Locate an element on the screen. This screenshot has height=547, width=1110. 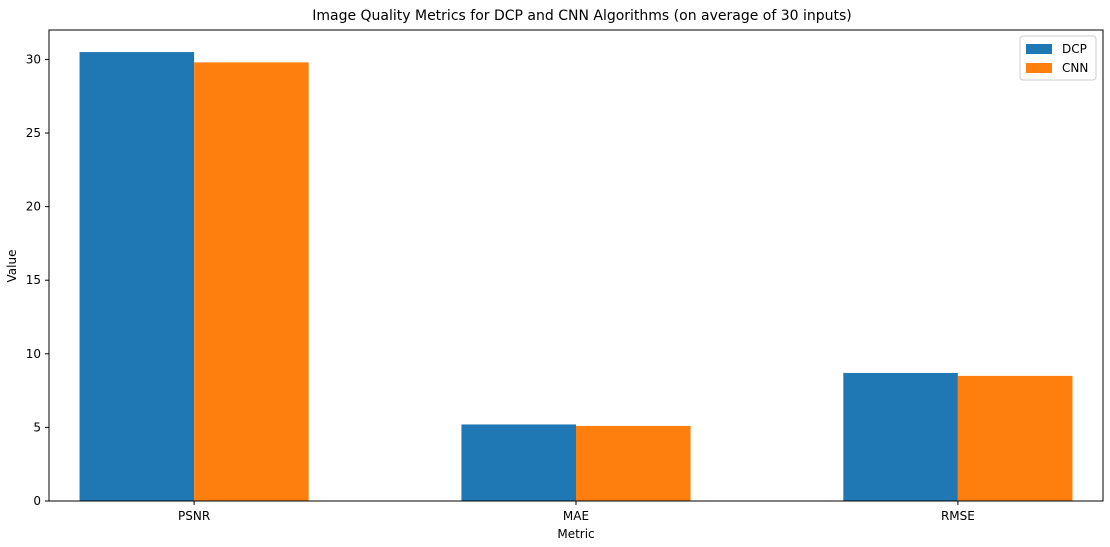
legend-swatch-dcp is located at coordinates (1039, 49).